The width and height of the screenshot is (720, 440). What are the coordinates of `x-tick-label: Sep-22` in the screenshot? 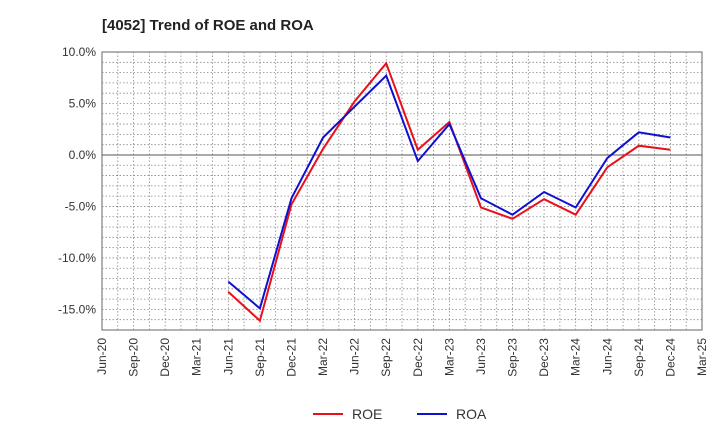 It's located at (386, 357).